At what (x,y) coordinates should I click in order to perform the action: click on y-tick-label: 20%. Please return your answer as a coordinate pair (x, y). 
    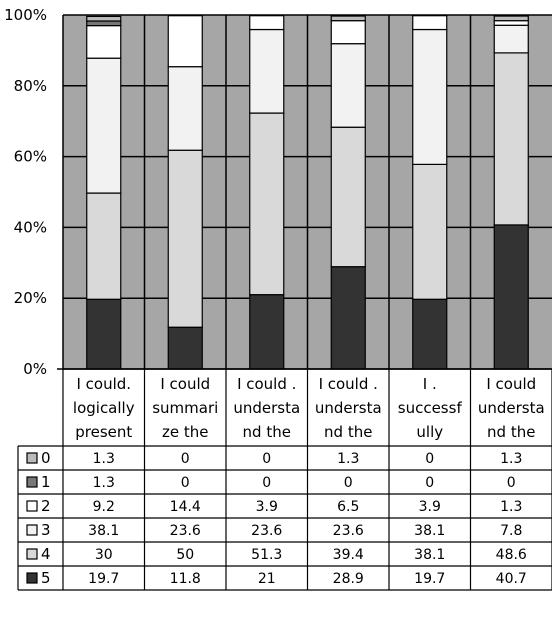
    Looking at the image, I should click on (30, 298).